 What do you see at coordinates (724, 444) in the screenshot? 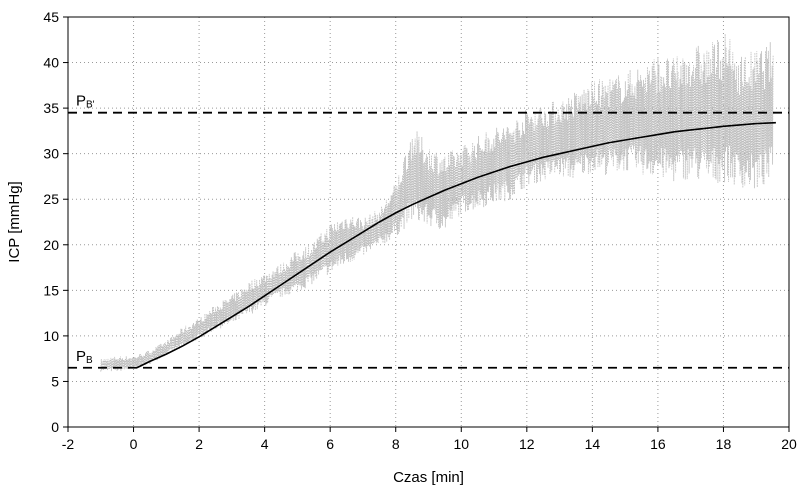
I see `x-tick-label: 18` at bounding box center [724, 444].